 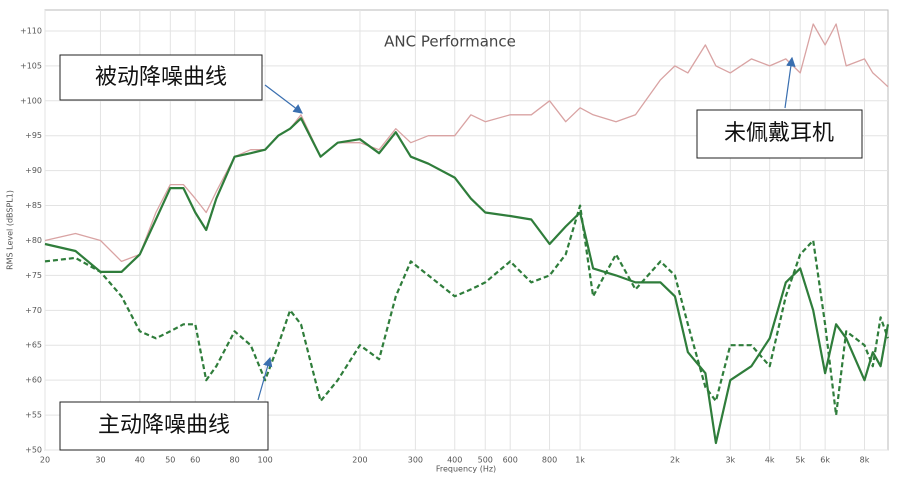 What do you see at coordinates (33, 345) in the screenshot?
I see `y-tick-label: +65` at bounding box center [33, 345].